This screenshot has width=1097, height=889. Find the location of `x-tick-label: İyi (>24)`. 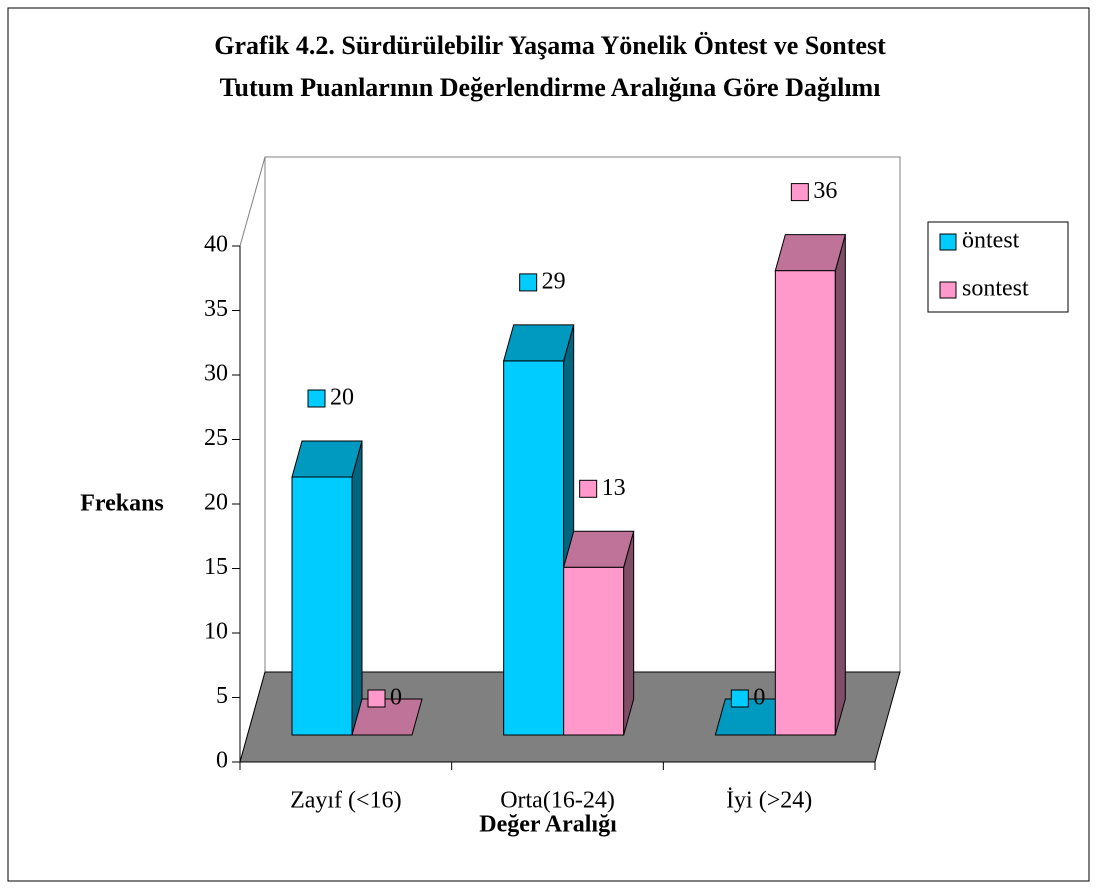

x-tick-label: İyi (>24) is located at coordinates (769, 801).